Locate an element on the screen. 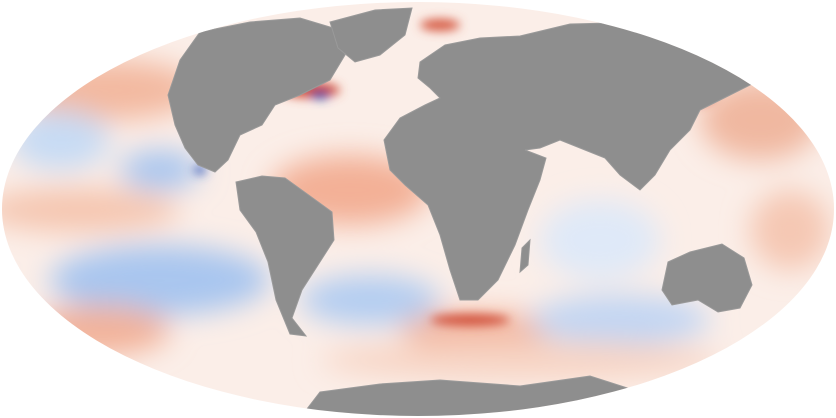 The height and width of the screenshot is (418, 836). north-america is located at coordinates (256, 95).